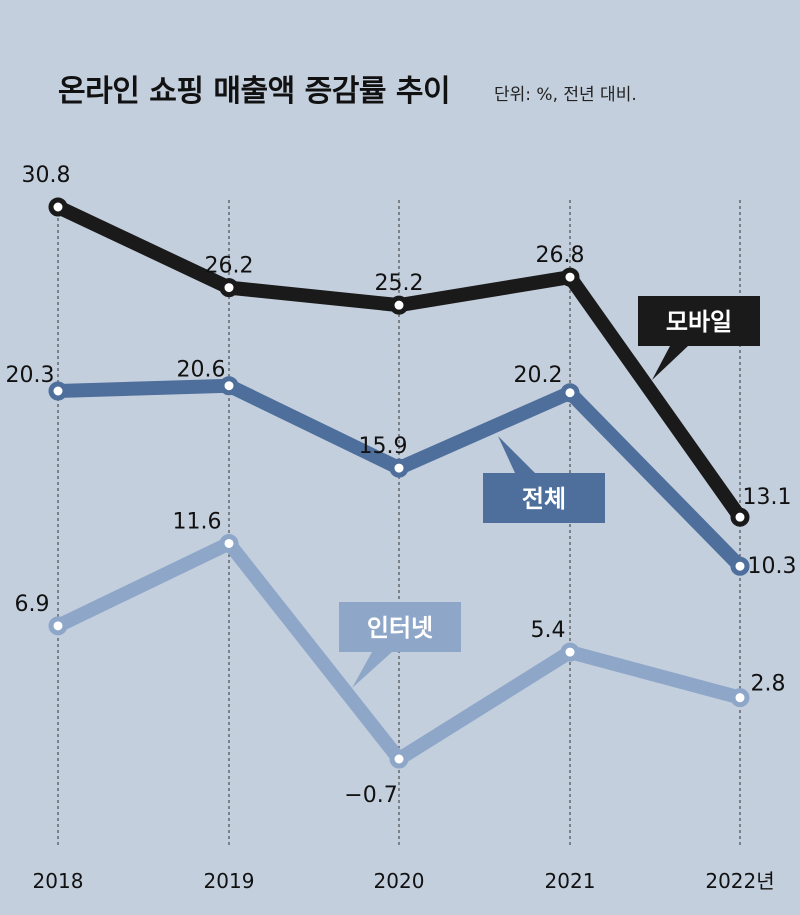 The height and width of the screenshot is (915, 800). I want to click on legend-box-전체, so click(544, 498).